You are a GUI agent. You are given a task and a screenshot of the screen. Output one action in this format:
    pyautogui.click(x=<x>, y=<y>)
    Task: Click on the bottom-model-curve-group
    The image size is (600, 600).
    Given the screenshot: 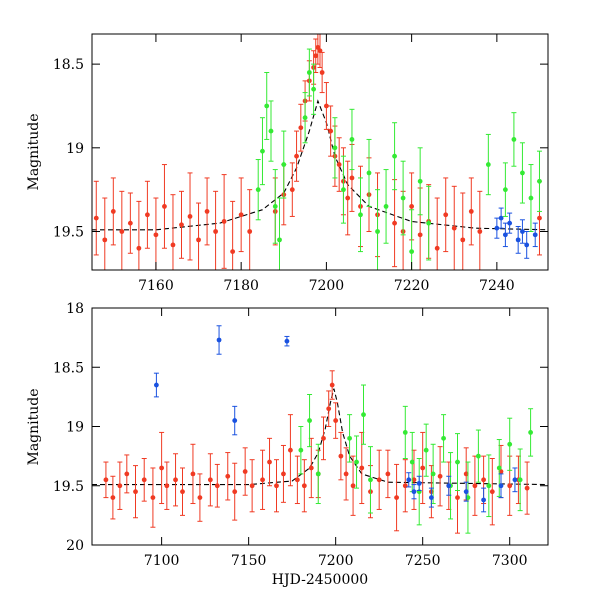 What is the action you would take?
    pyautogui.click(x=320, y=437)
    